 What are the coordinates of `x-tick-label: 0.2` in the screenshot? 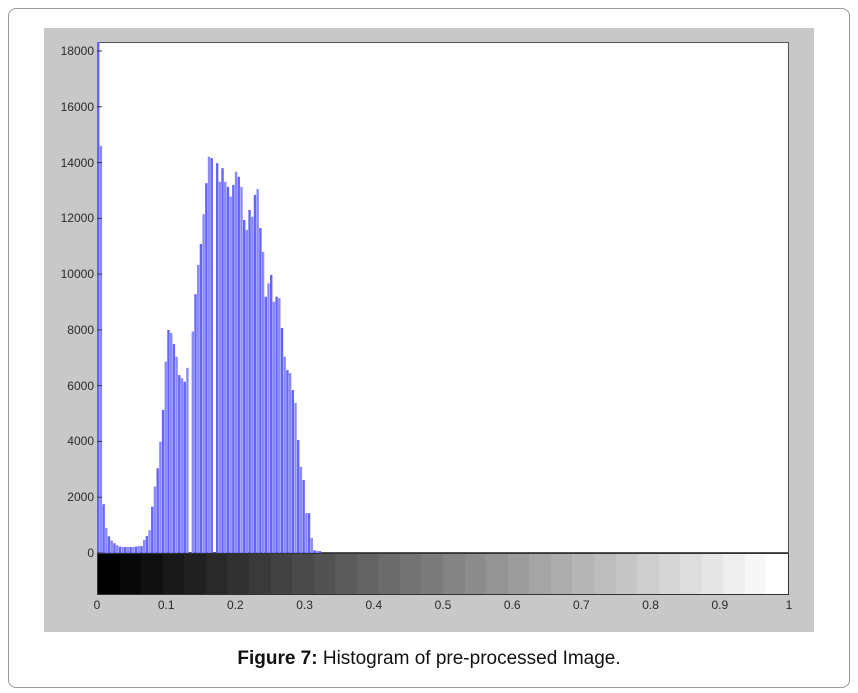 It's located at (235, 605).